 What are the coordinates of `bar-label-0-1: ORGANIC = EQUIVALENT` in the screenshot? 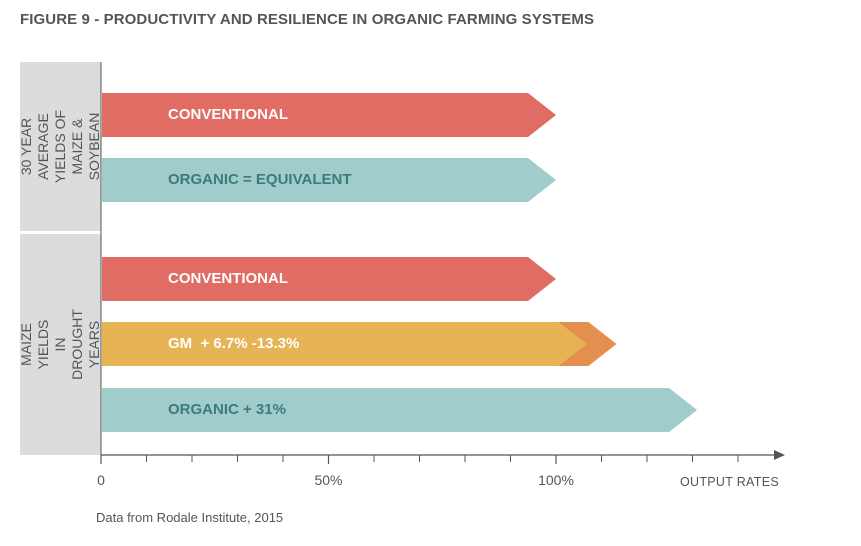 It's located at (260, 179).